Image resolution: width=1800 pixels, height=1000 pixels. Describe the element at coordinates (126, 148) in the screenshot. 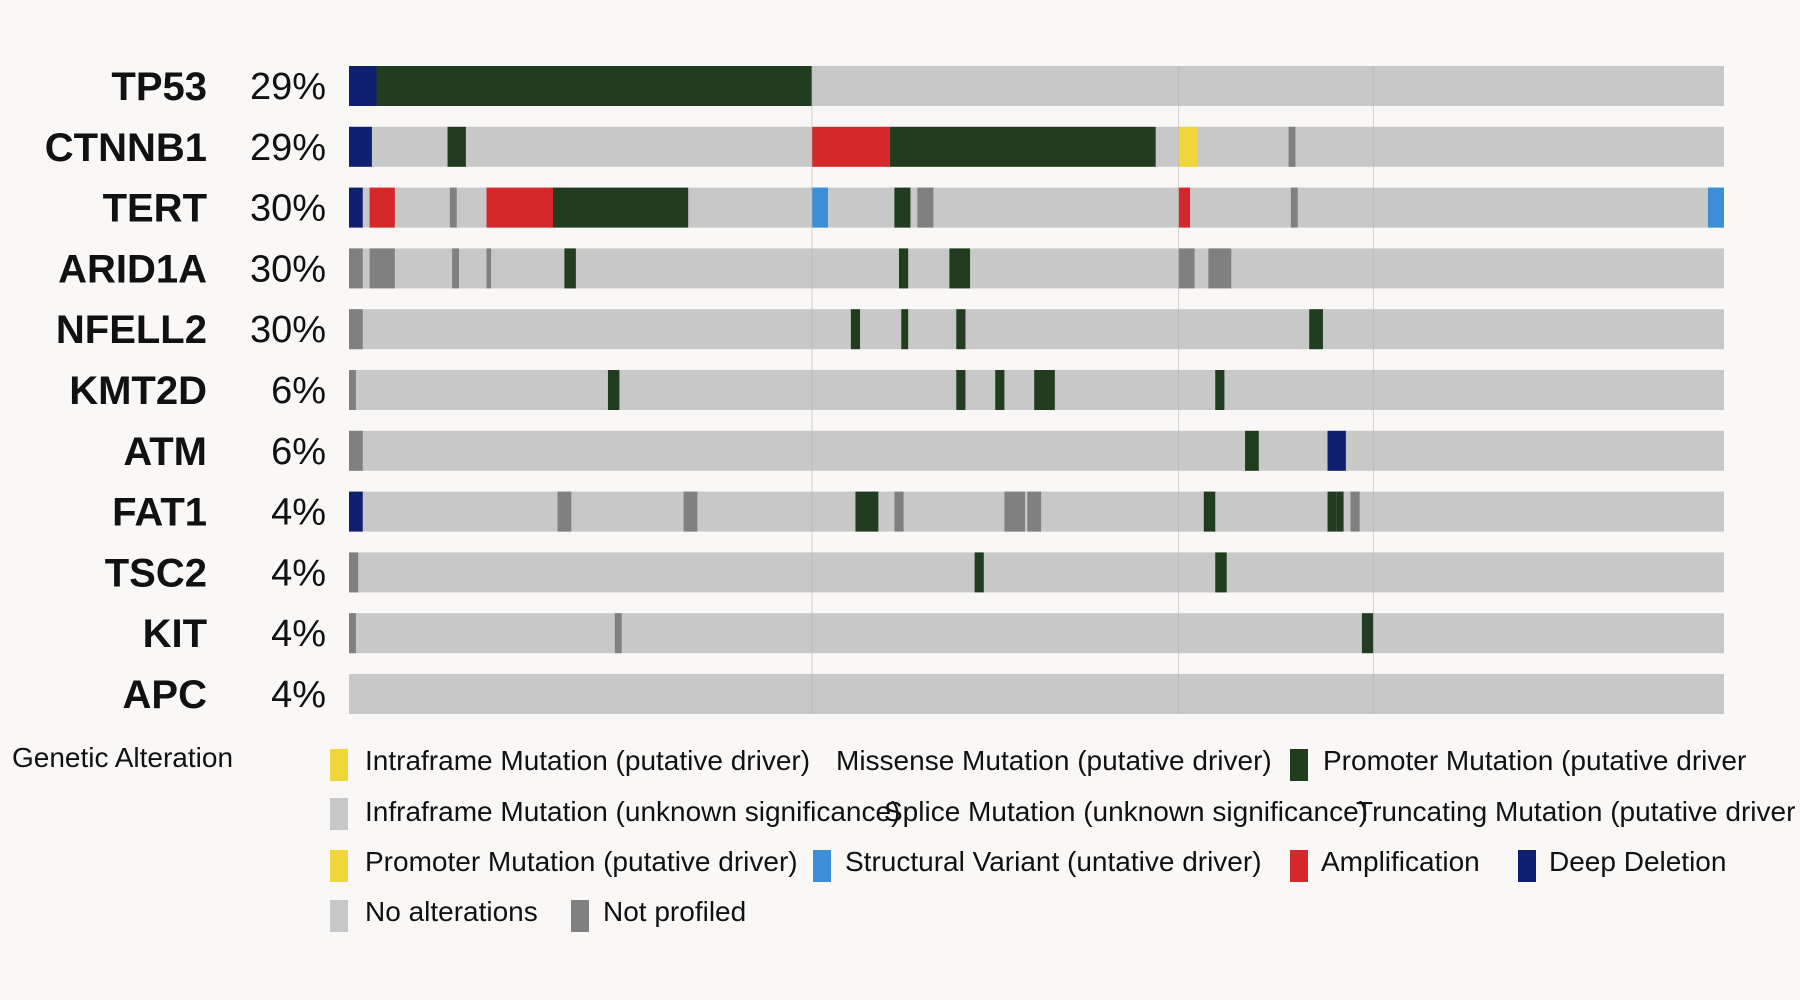

I see `gene-label-ctnnb1: CTNNB1` at that location.